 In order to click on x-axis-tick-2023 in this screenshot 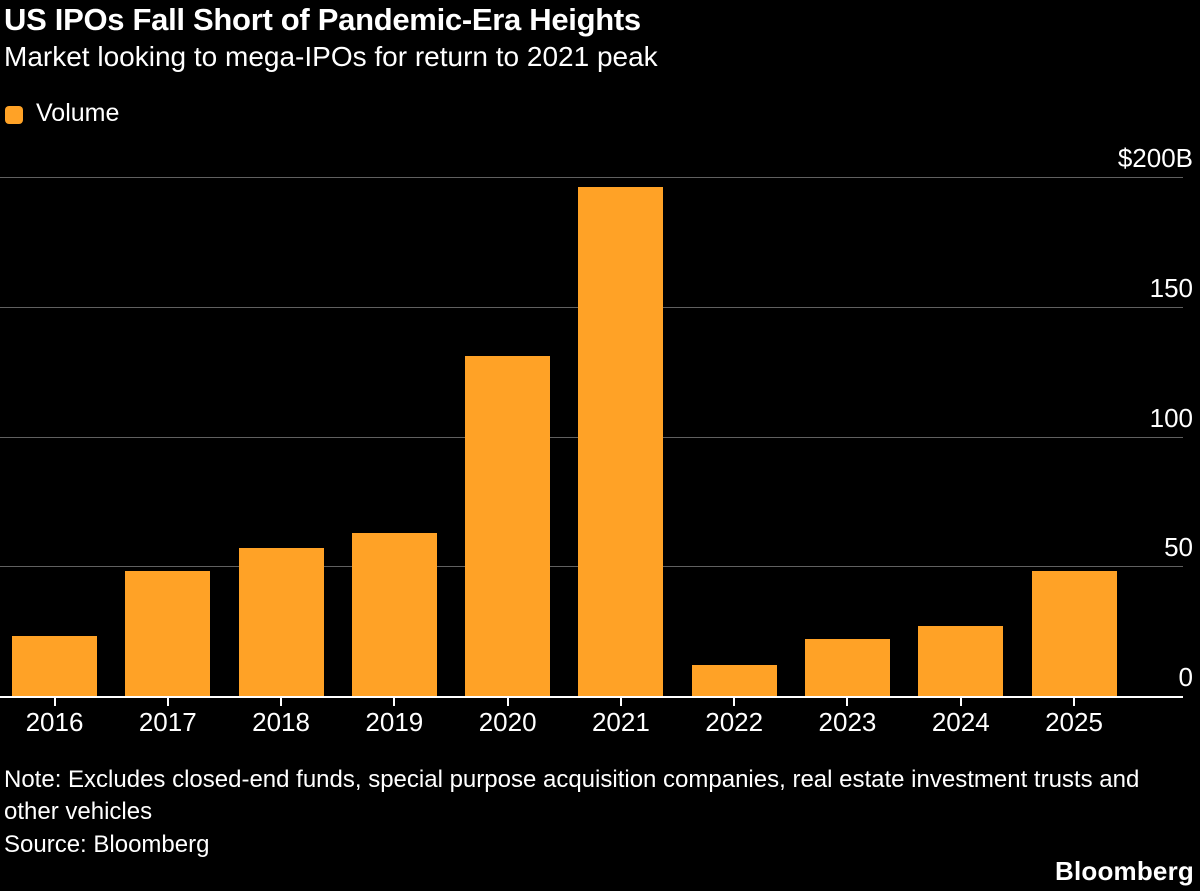, I will do `click(847, 702)`.